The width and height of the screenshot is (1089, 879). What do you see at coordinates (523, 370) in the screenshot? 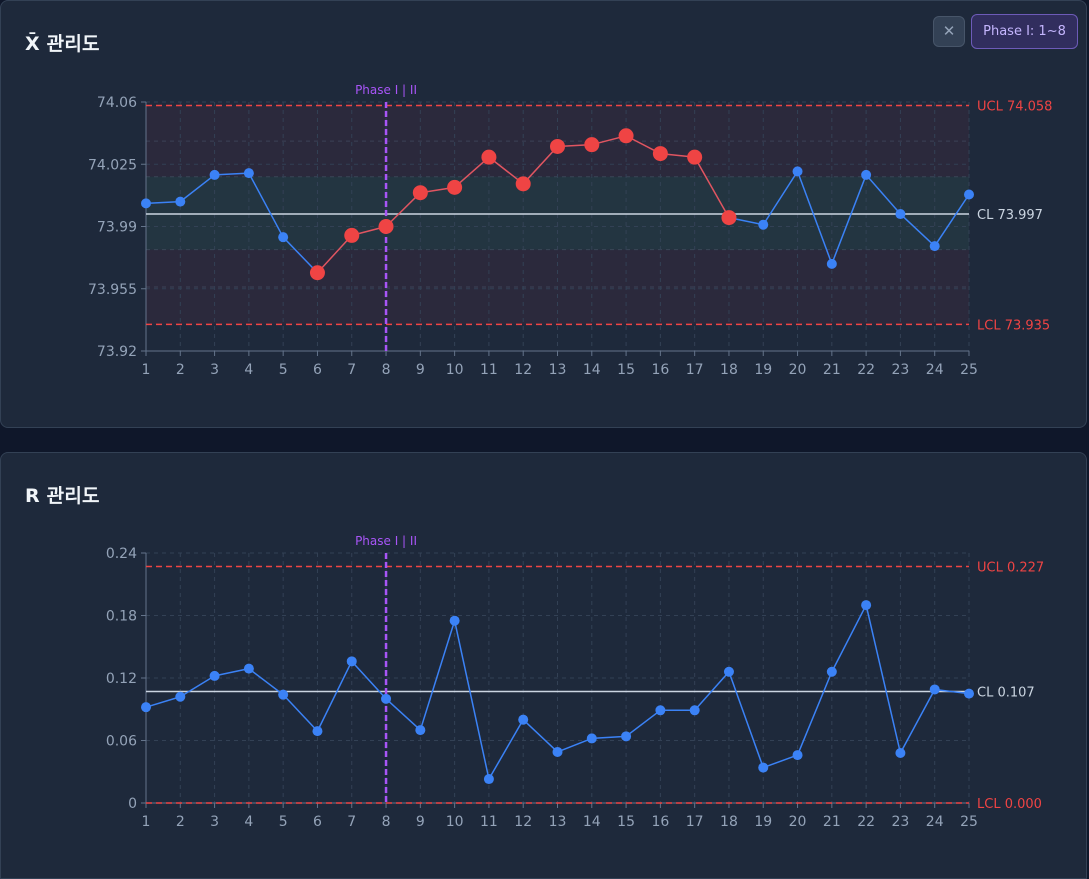
I see `xbar-x-tick-label: 12` at bounding box center [523, 370].